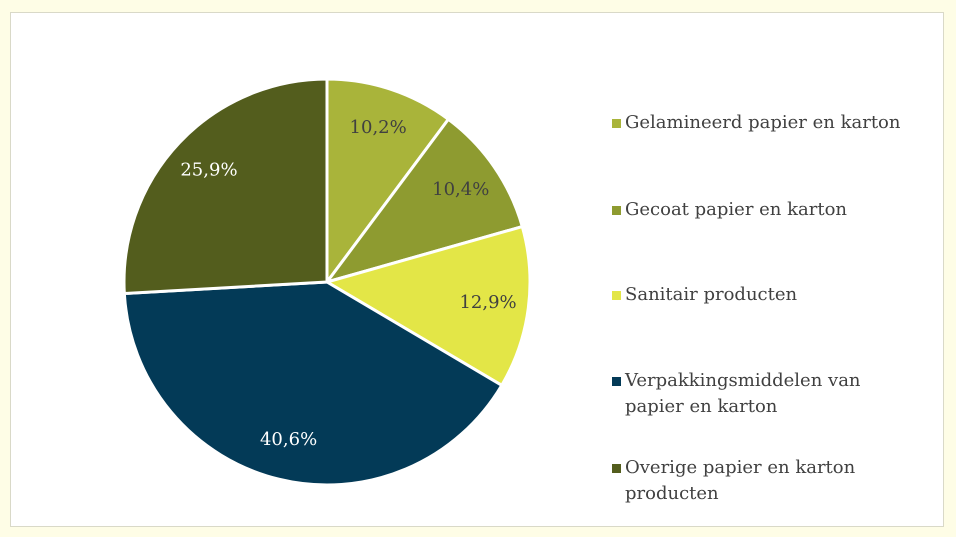 This screenshot has width=956, height=537. I want to click on data-label: 12,9%, so click(487, 302).